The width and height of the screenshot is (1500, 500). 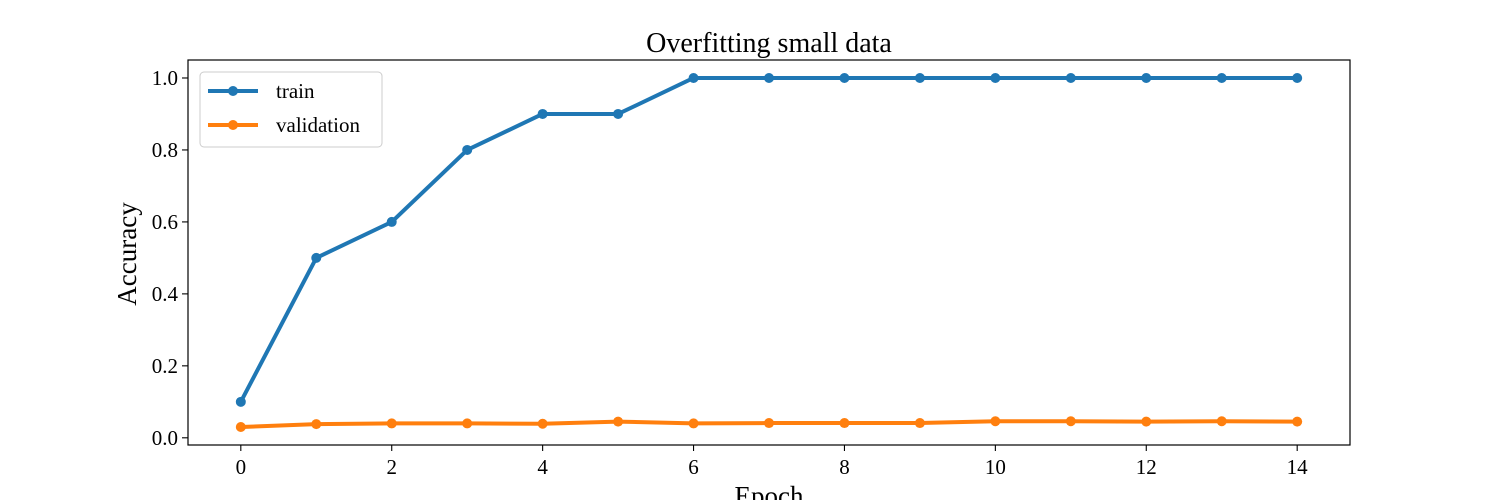 I want to click on y-tick-label: 0.0, so click(x=165, y=438).